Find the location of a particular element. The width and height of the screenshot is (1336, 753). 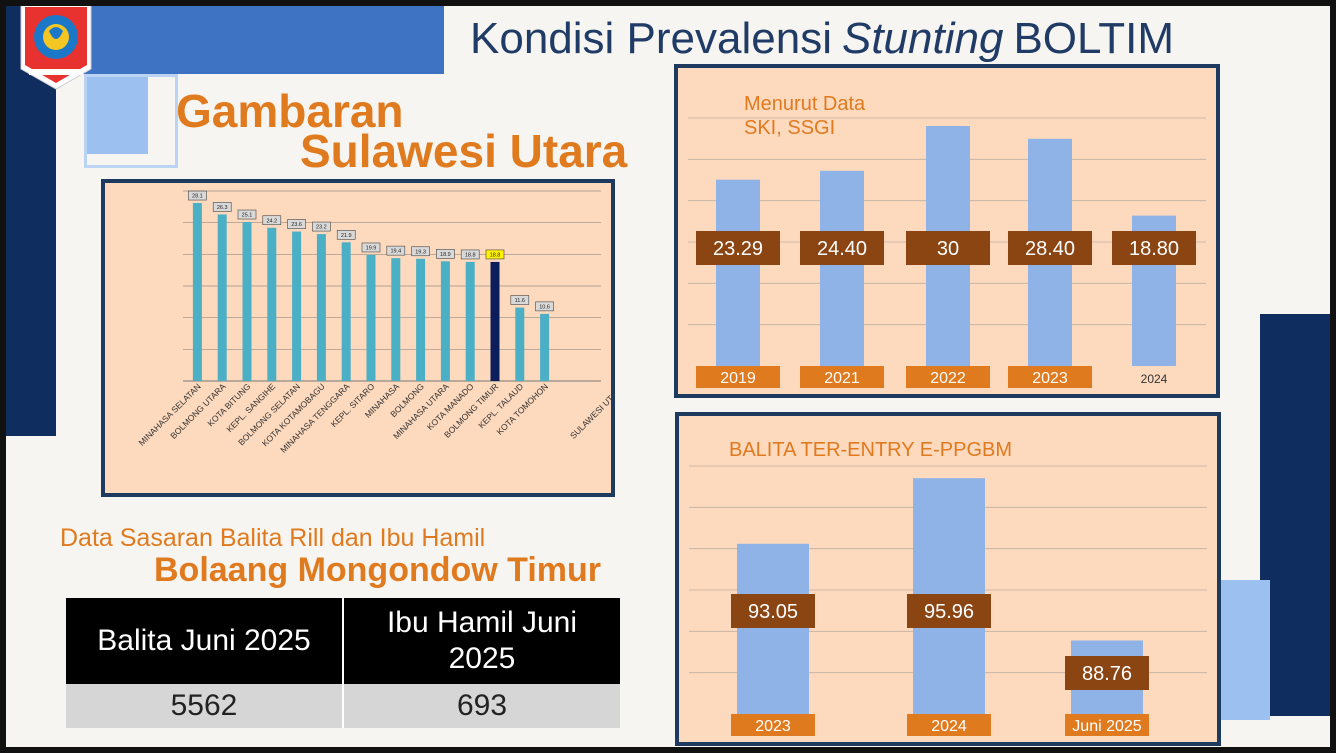

decor-blue-square is located at coordinates (116, 114).